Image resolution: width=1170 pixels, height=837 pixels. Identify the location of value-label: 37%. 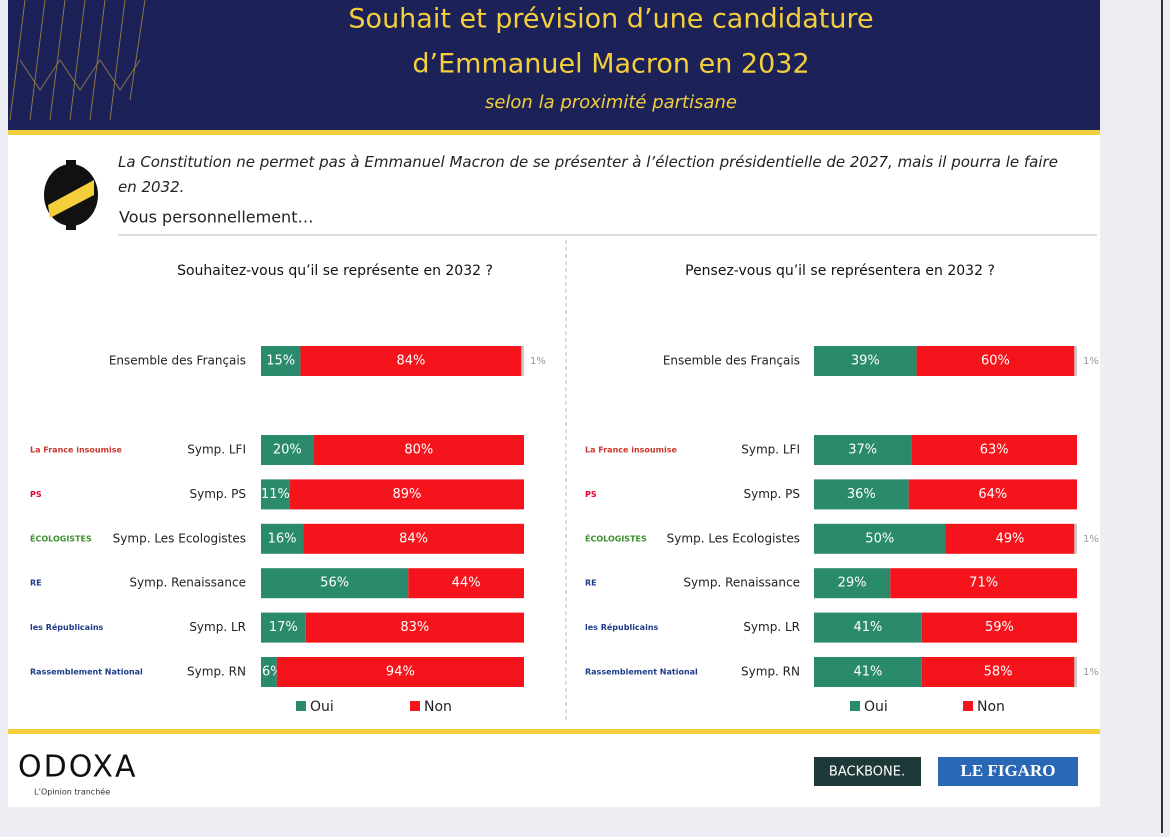
(862, 450).